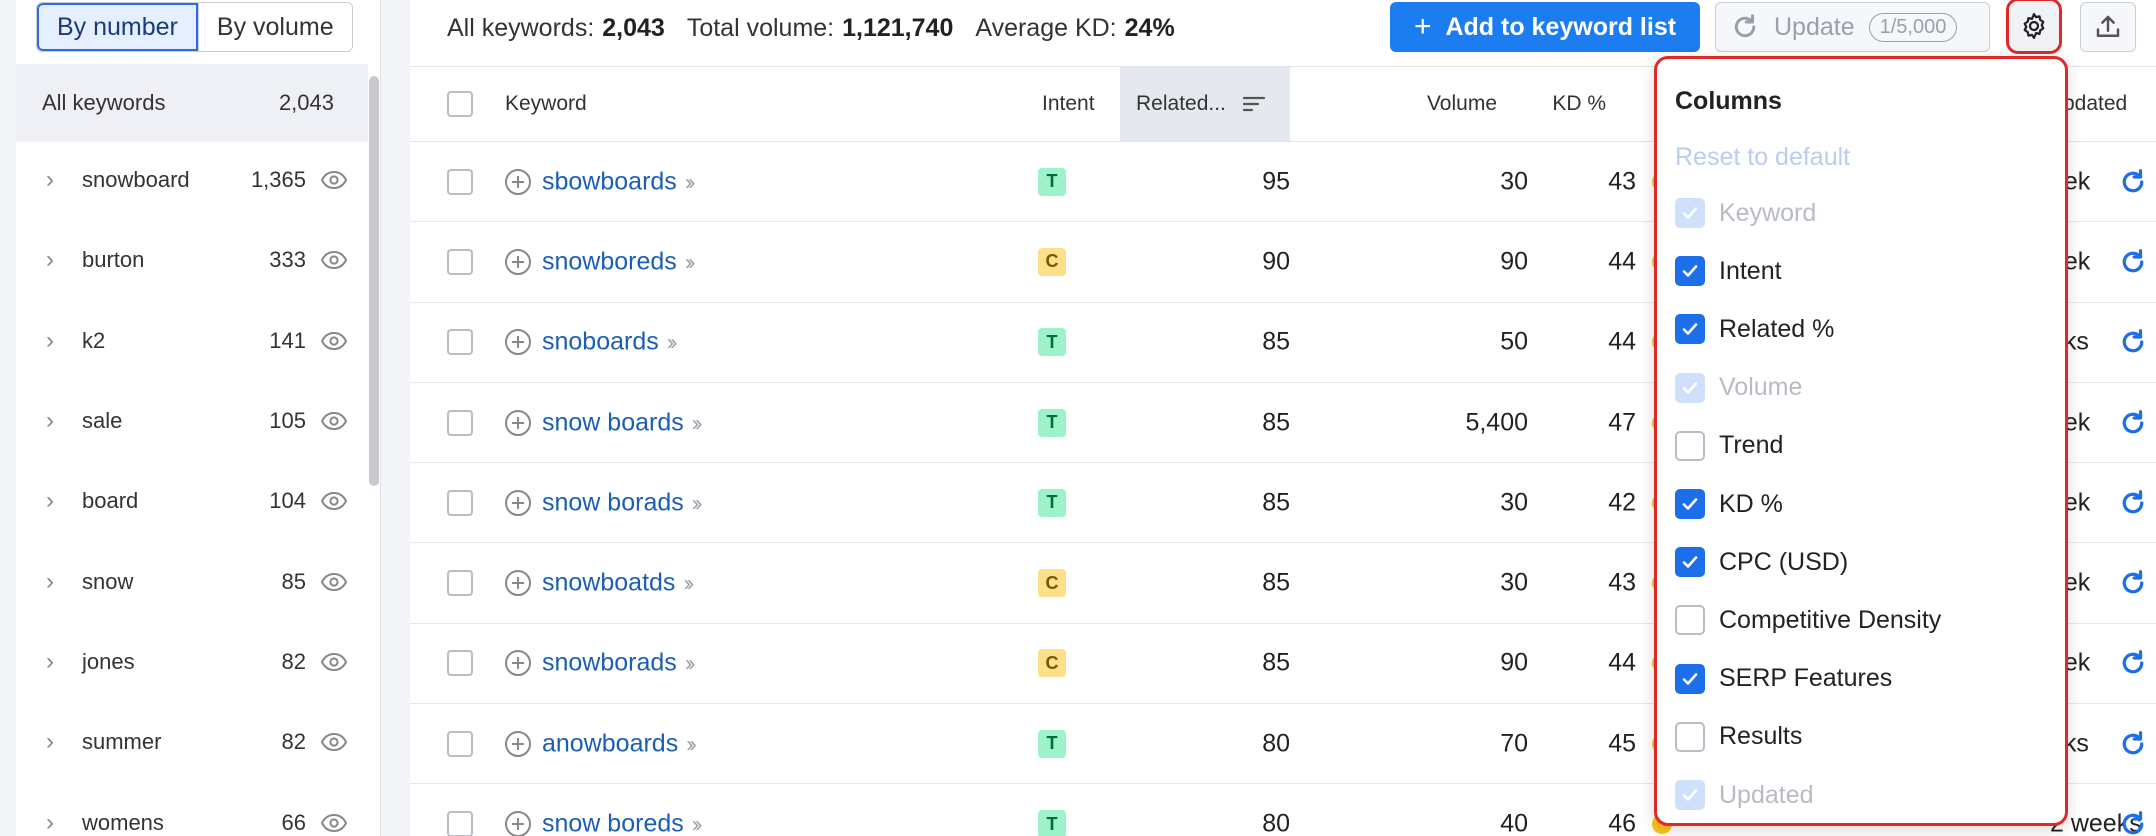 Image resolution: width=2156 pixels, height=836 pixels. I want to click on groups-scrollbar, so click(374, 281).